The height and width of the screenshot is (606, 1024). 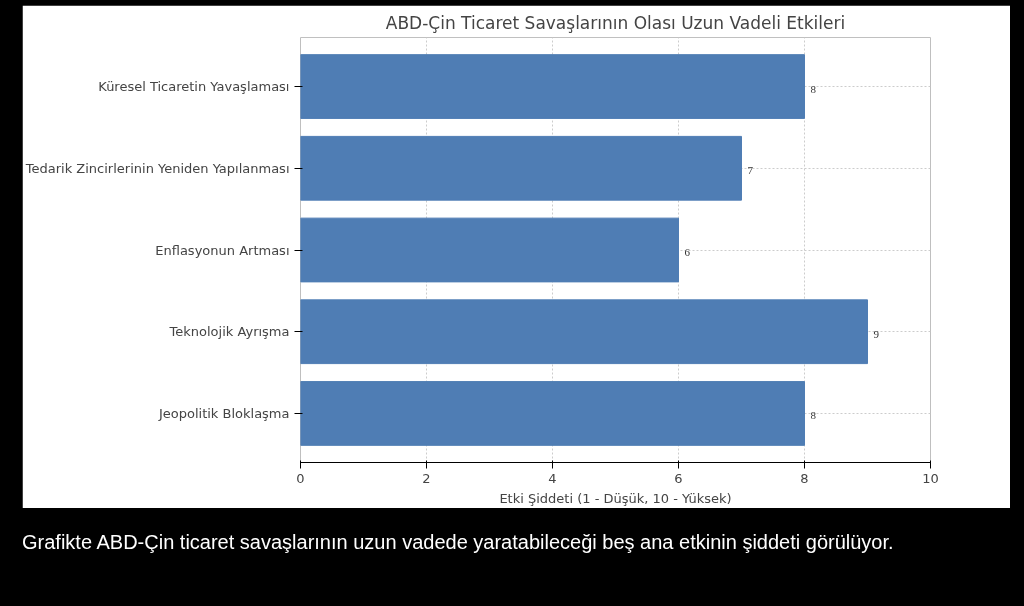 I want to click on y-tick-label: Teknolojik Ayrışma, so click(x=229, y=332).